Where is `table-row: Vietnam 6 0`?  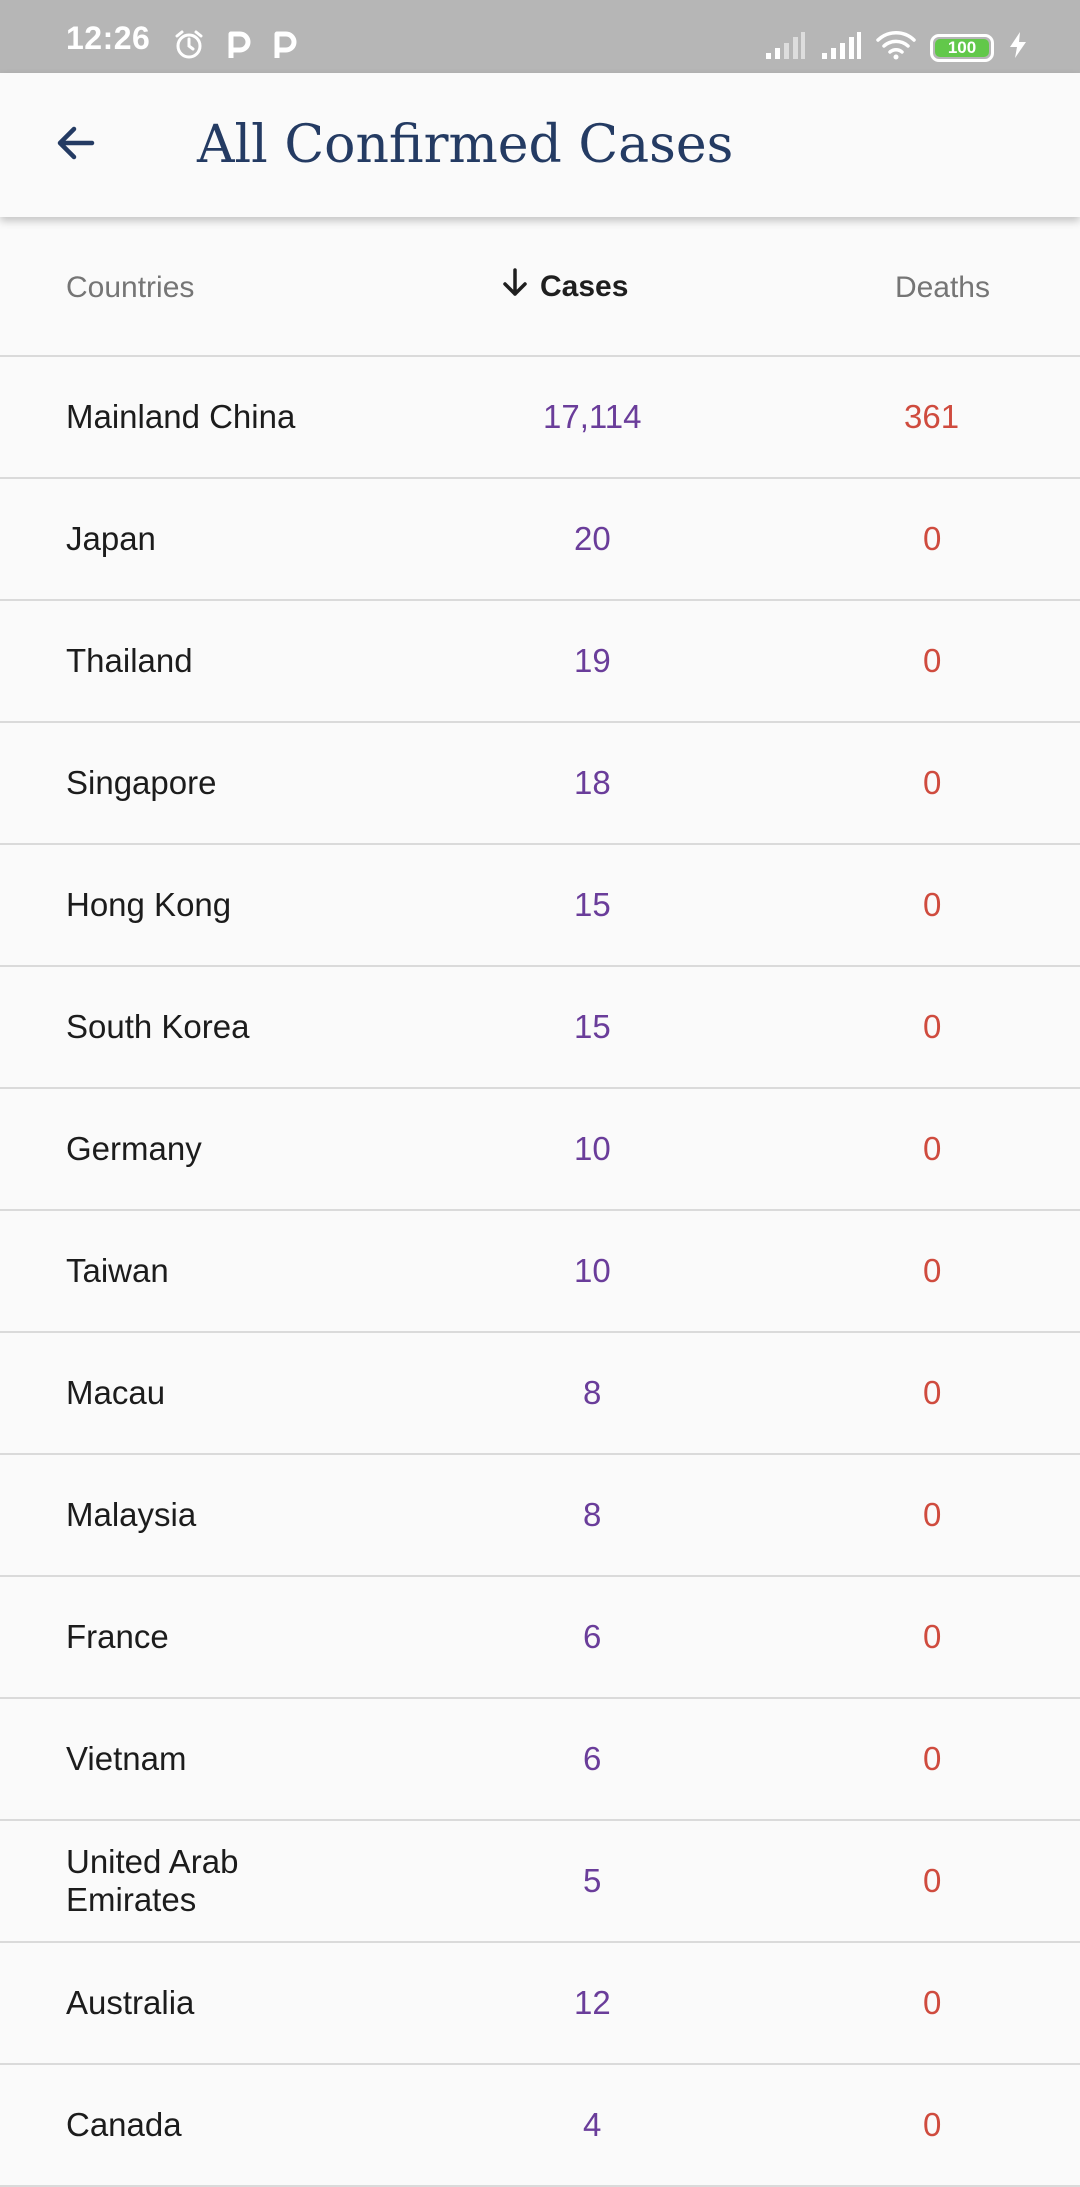
table-row: Vietnam 6 0 is located at coordinates (540, 1760).